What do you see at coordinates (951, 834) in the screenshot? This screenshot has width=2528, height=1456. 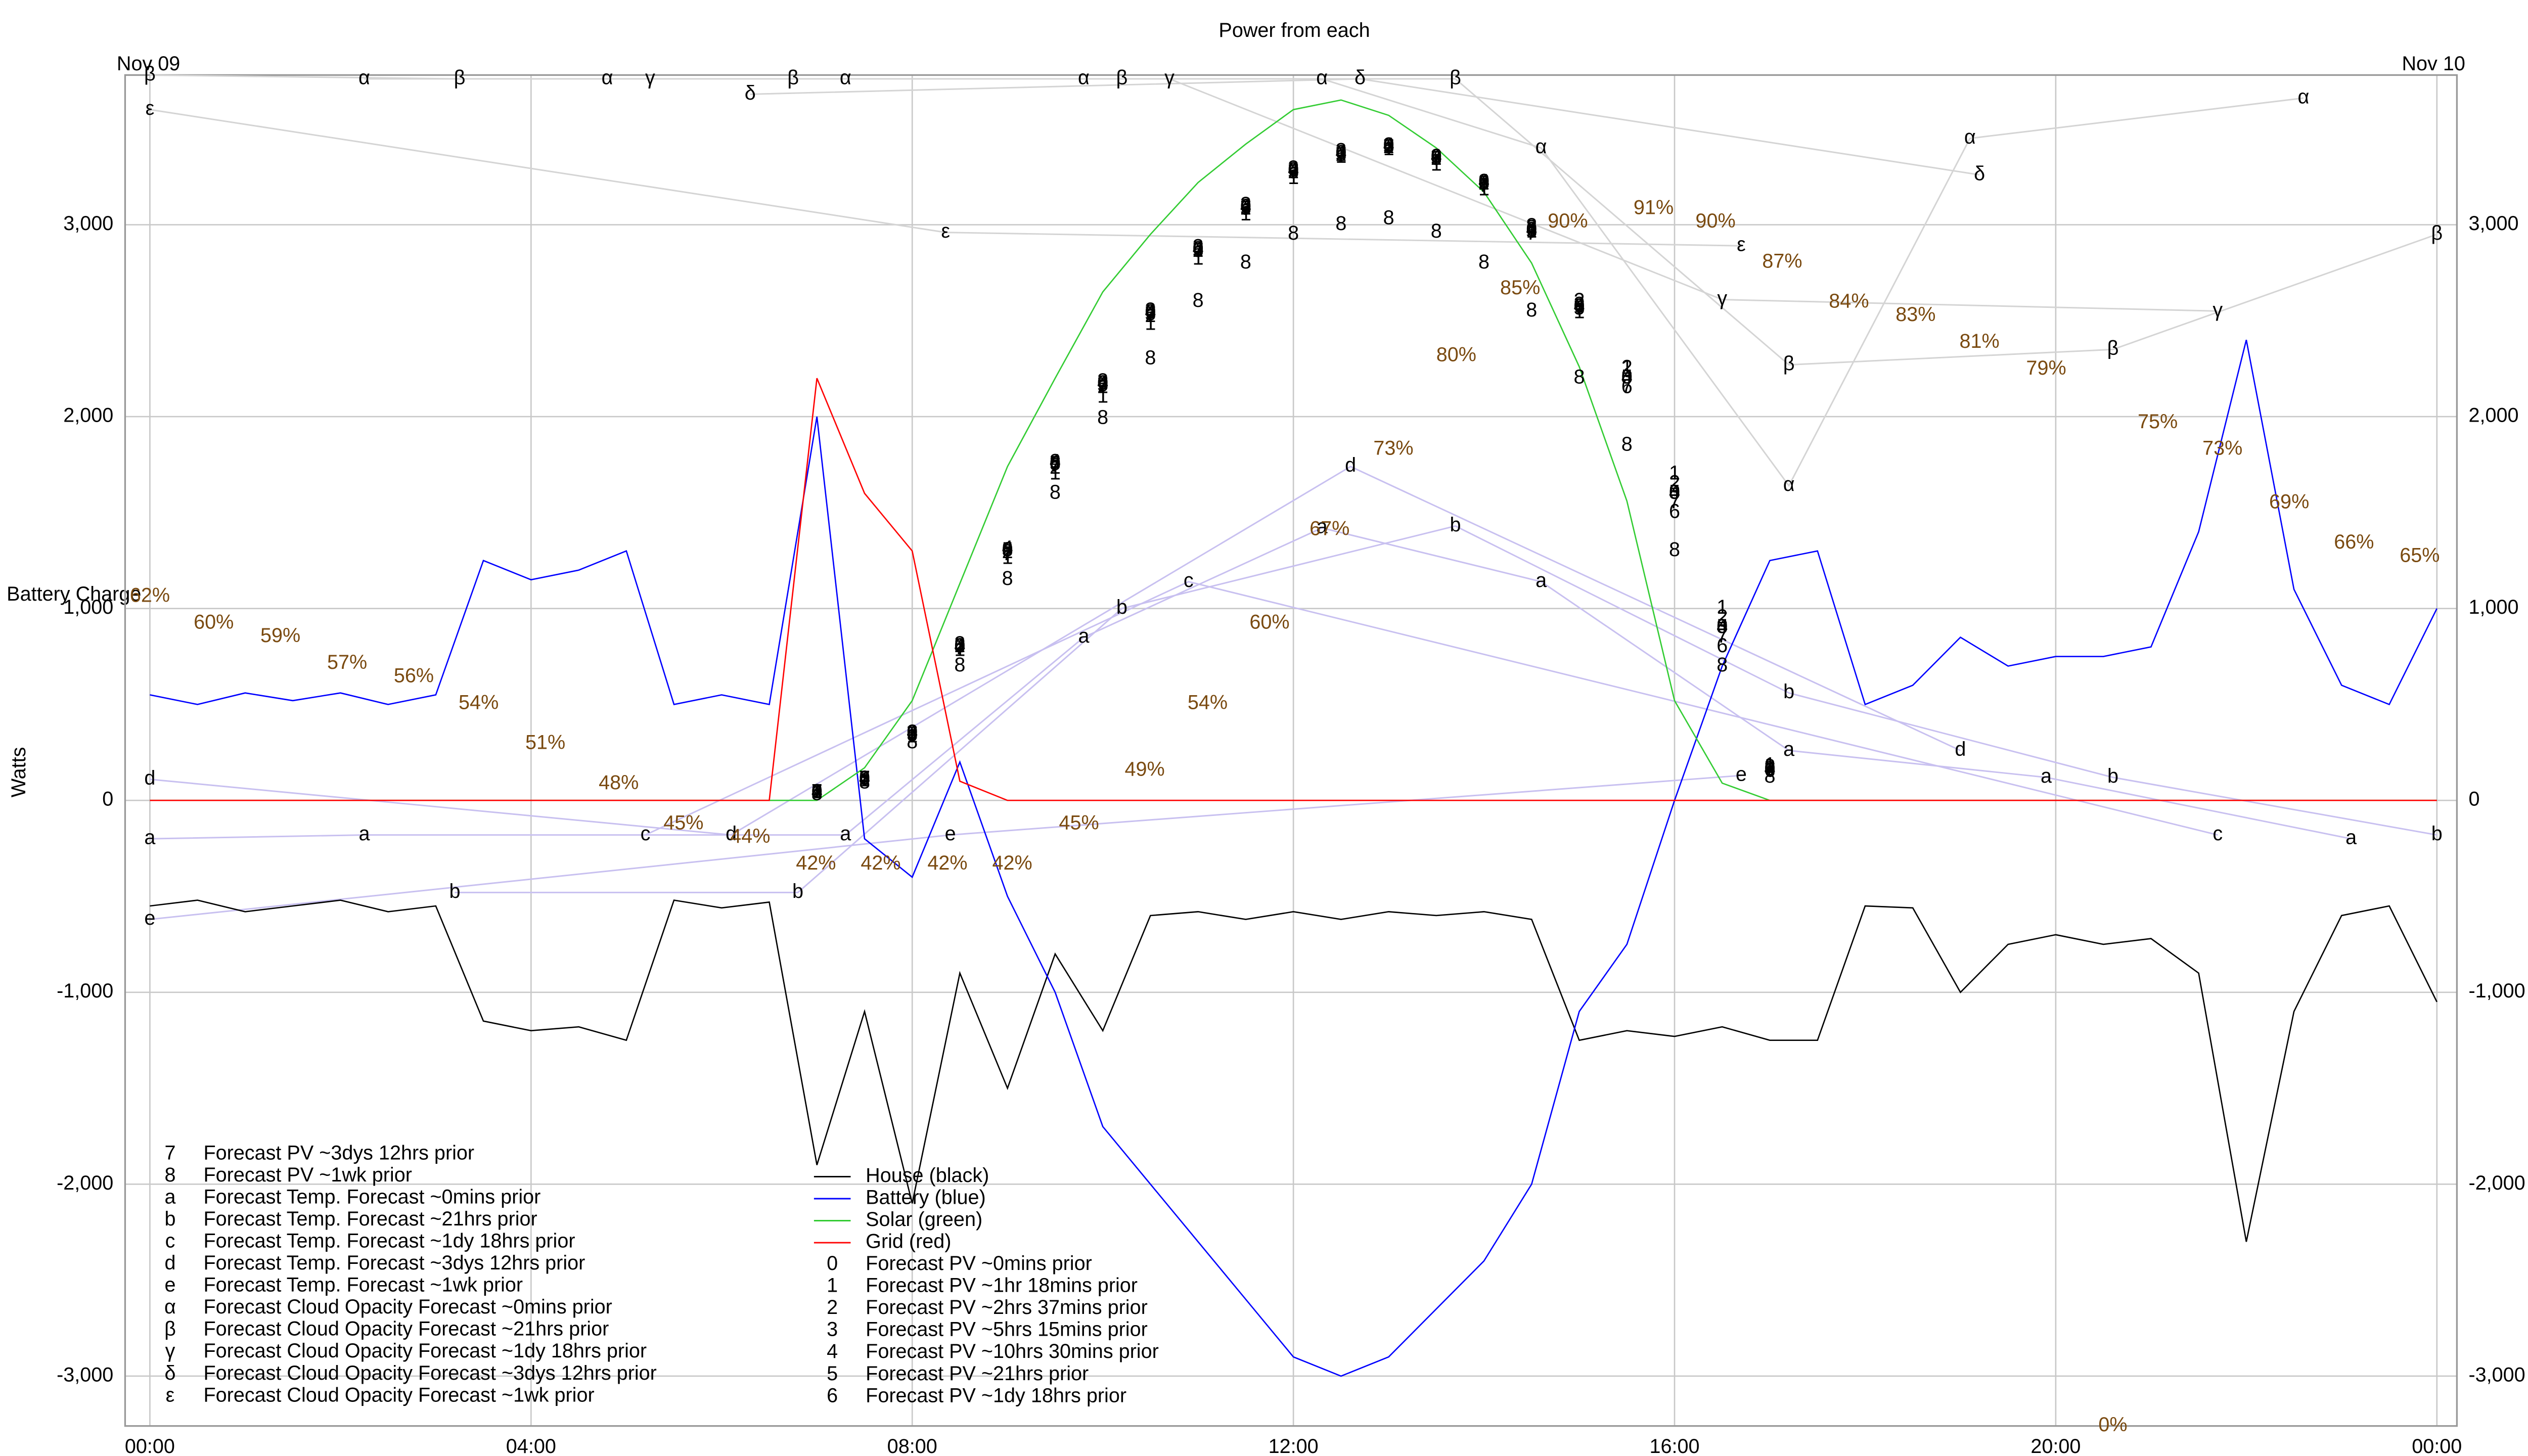 I see `forecast-marker: e` at bounding box center [951, 834].